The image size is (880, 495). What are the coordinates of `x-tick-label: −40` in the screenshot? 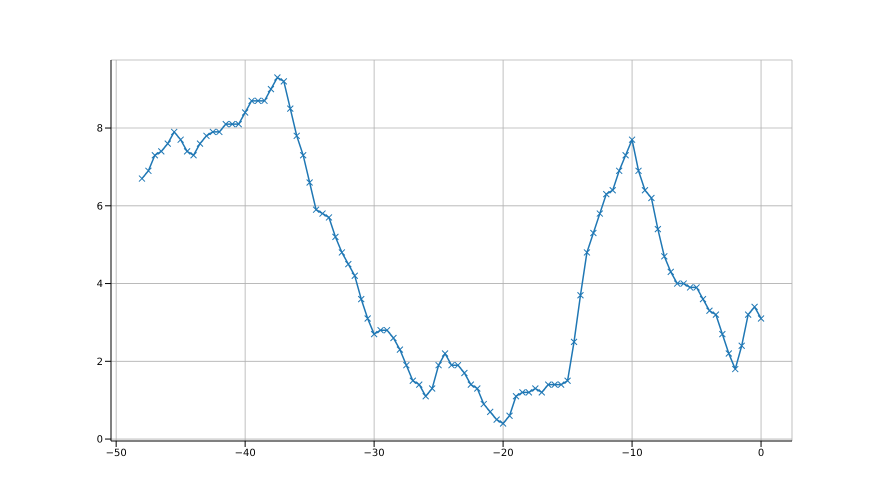 It's located at (245, 454).